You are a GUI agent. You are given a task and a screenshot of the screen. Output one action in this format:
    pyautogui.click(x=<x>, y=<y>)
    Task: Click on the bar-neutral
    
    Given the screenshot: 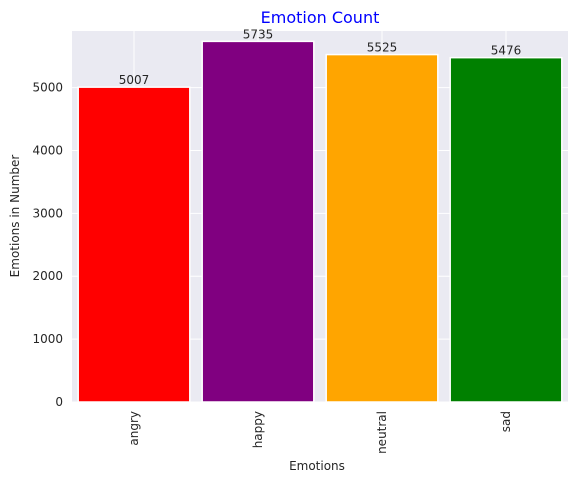 What is the action you would take?
    pyautogui.click(x=382, y=228)
    